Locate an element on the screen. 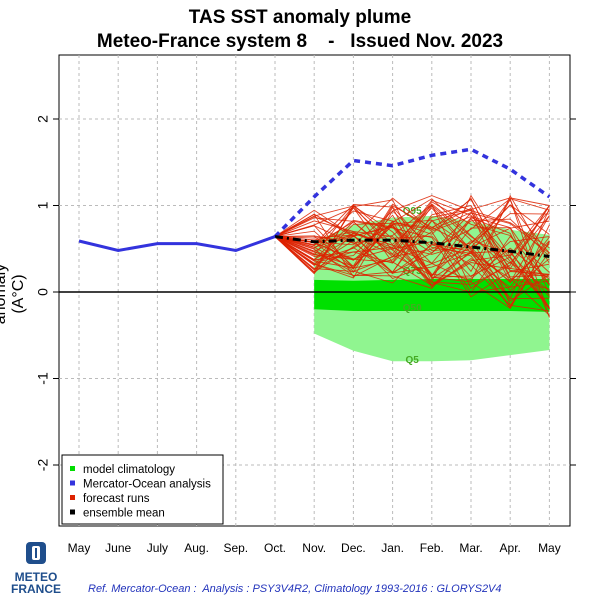  quantile-label: Q5 is located at coordinates (413, 360).